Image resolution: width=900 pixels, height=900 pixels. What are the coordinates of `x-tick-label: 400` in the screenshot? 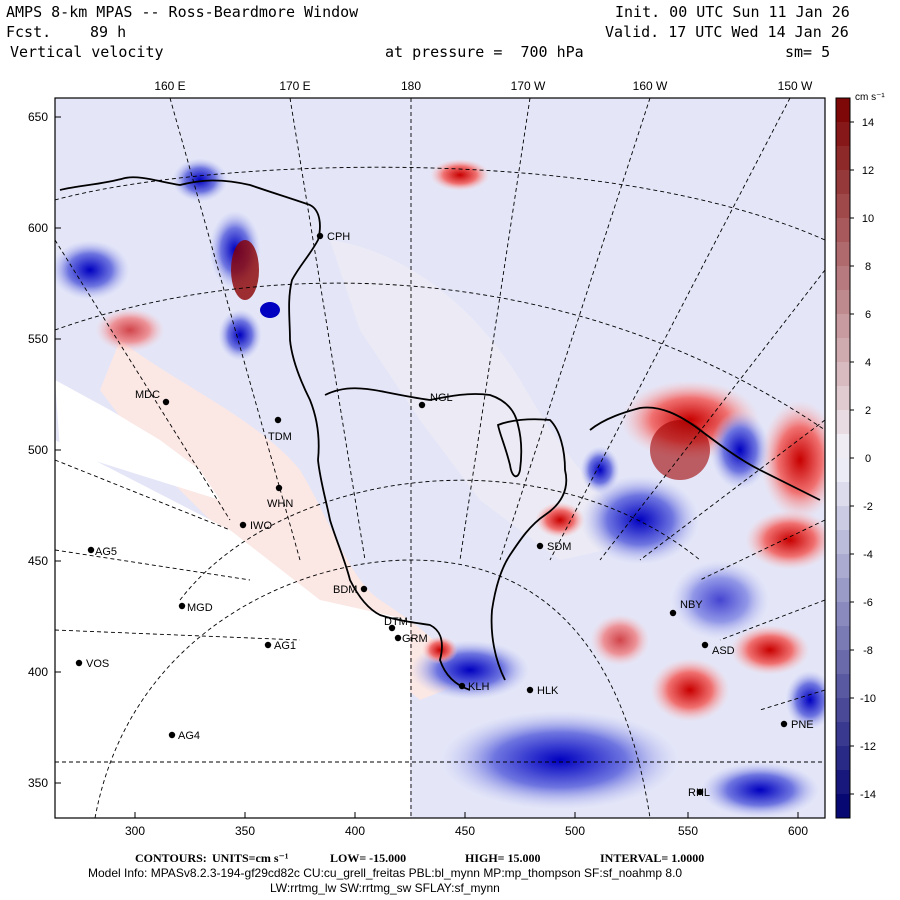 It's located at (355, 831).